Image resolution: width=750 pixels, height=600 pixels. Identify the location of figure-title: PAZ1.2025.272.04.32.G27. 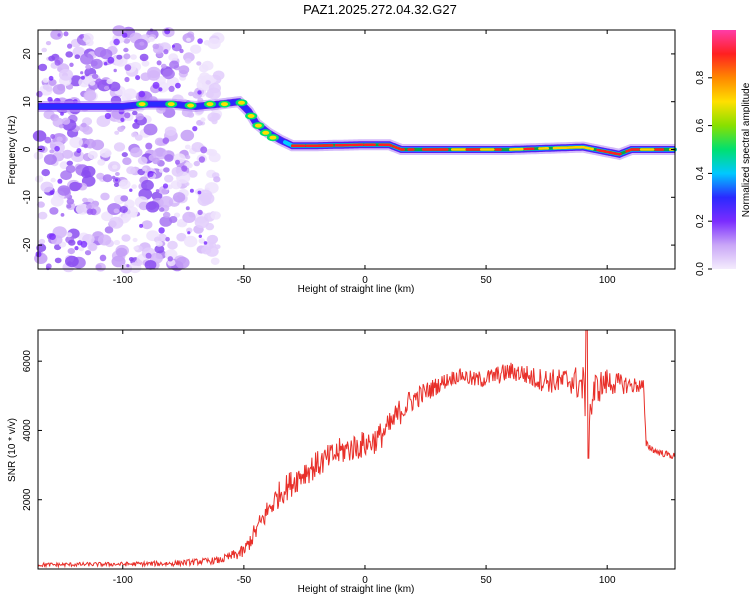
(380, 9).